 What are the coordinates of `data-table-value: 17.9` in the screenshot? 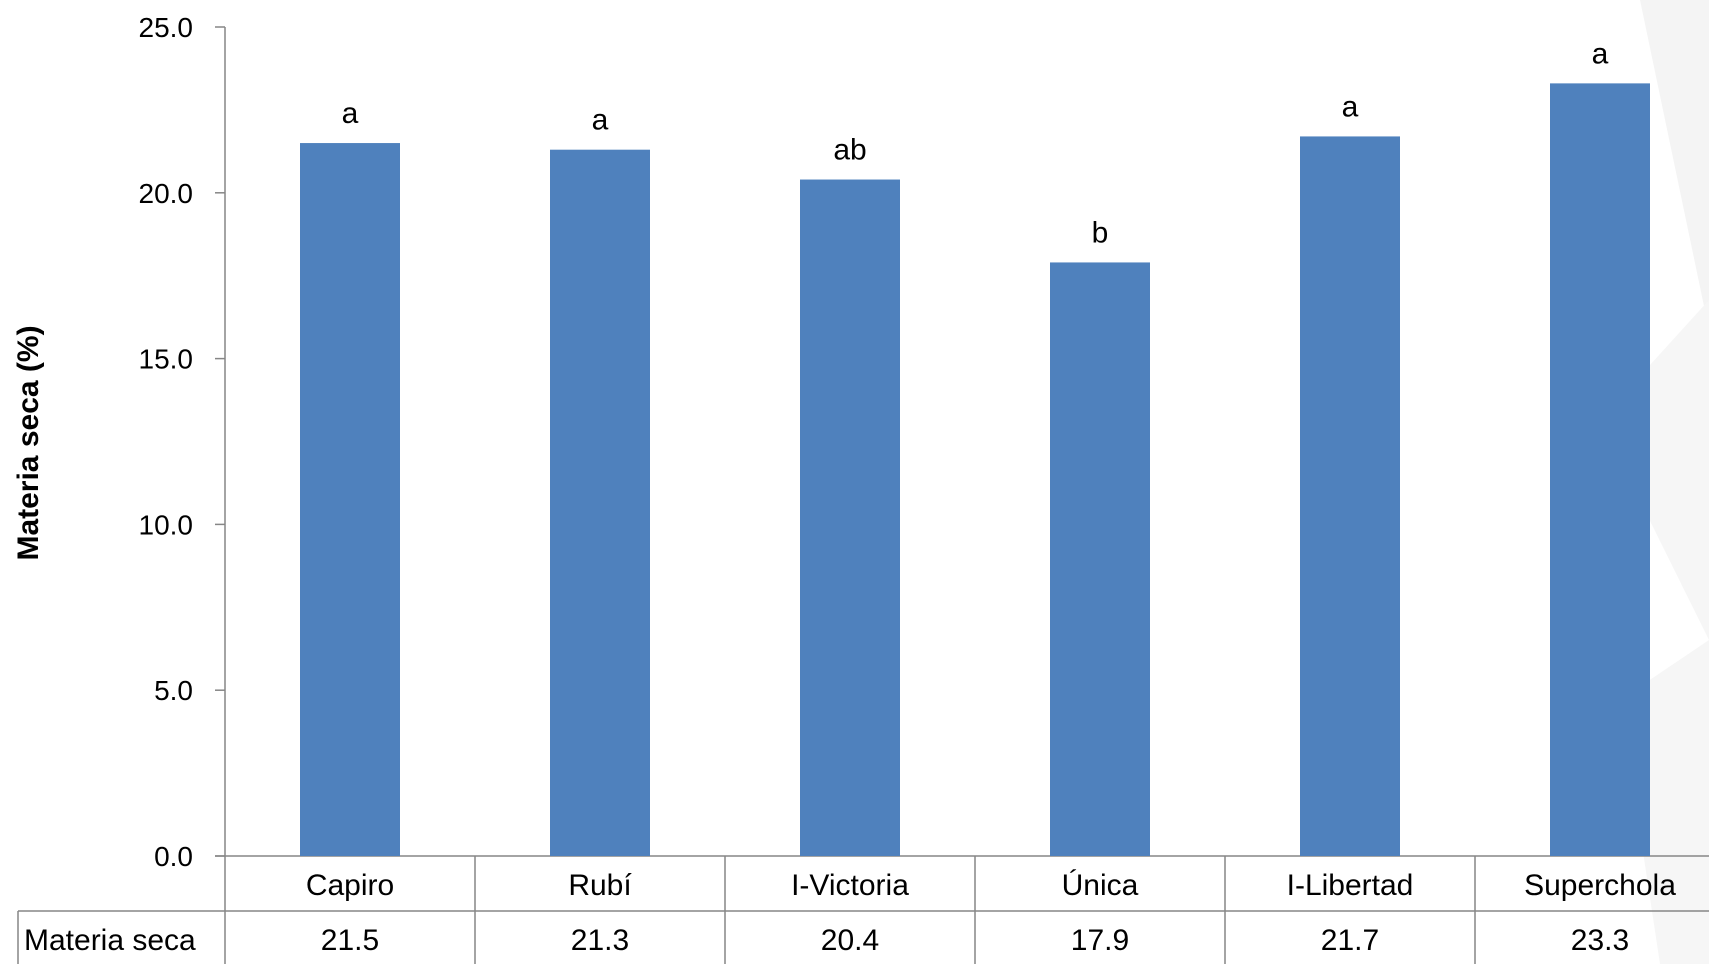 It's located at (1100, 940).